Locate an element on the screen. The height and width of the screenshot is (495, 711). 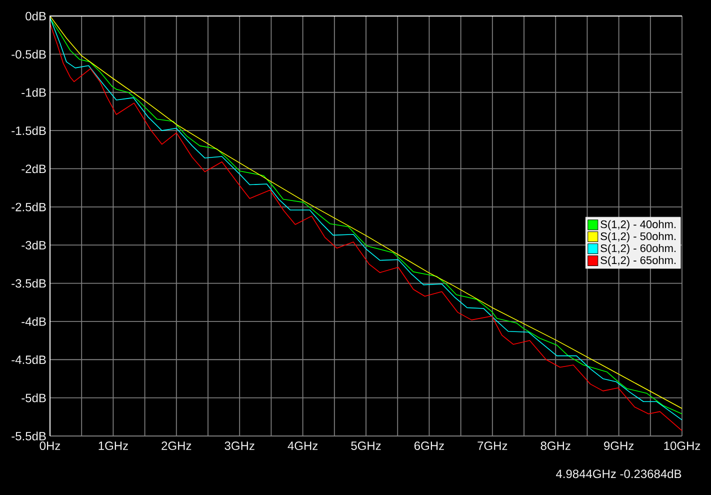
y-tick-label: 0dB is located at coordinates (36, 16).